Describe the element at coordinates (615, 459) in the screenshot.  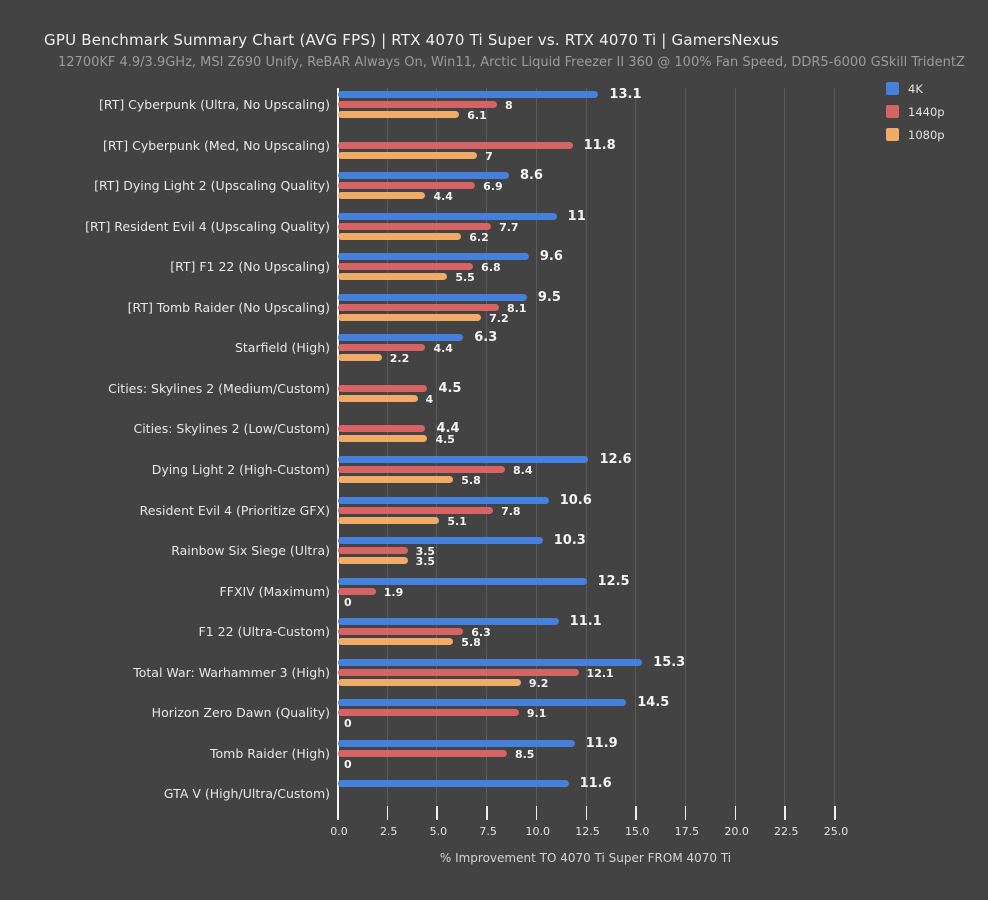
I see `value-label-4k: 12.6` at that location.